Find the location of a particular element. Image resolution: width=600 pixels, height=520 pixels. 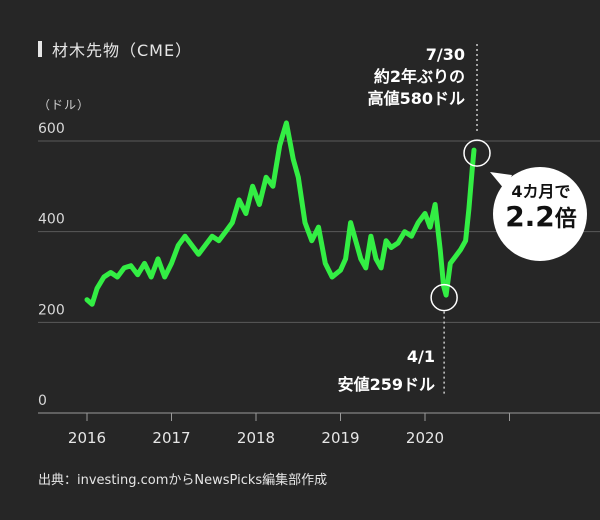

bubble-text: 4カ月で 2.2倍 is located at coordinates (541, 208).